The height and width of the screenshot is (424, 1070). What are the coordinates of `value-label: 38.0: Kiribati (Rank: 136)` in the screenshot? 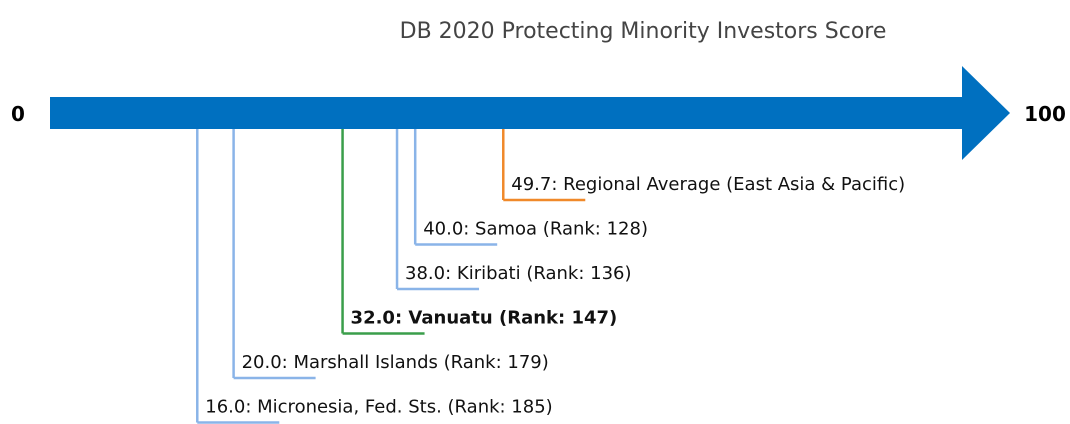 It's located at (518, 273).